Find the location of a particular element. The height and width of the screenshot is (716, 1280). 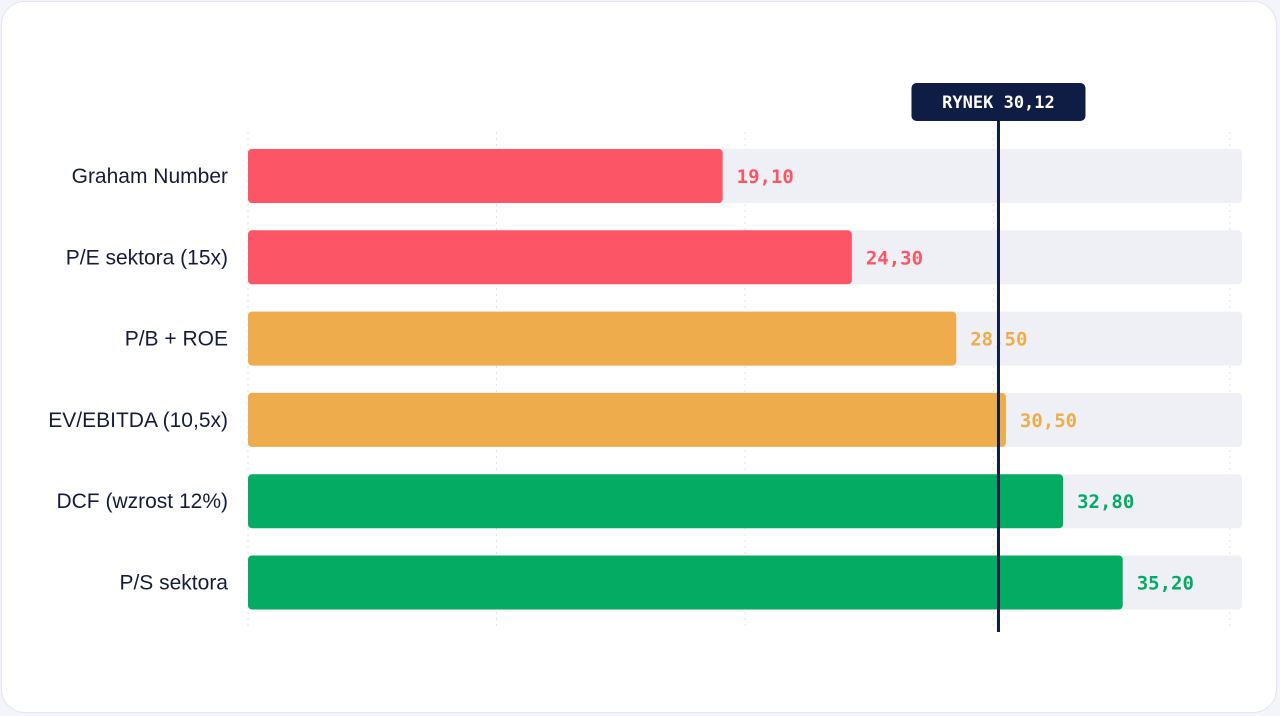

category-label: P/E sektora (15x) is located at coordinates (147, 257).